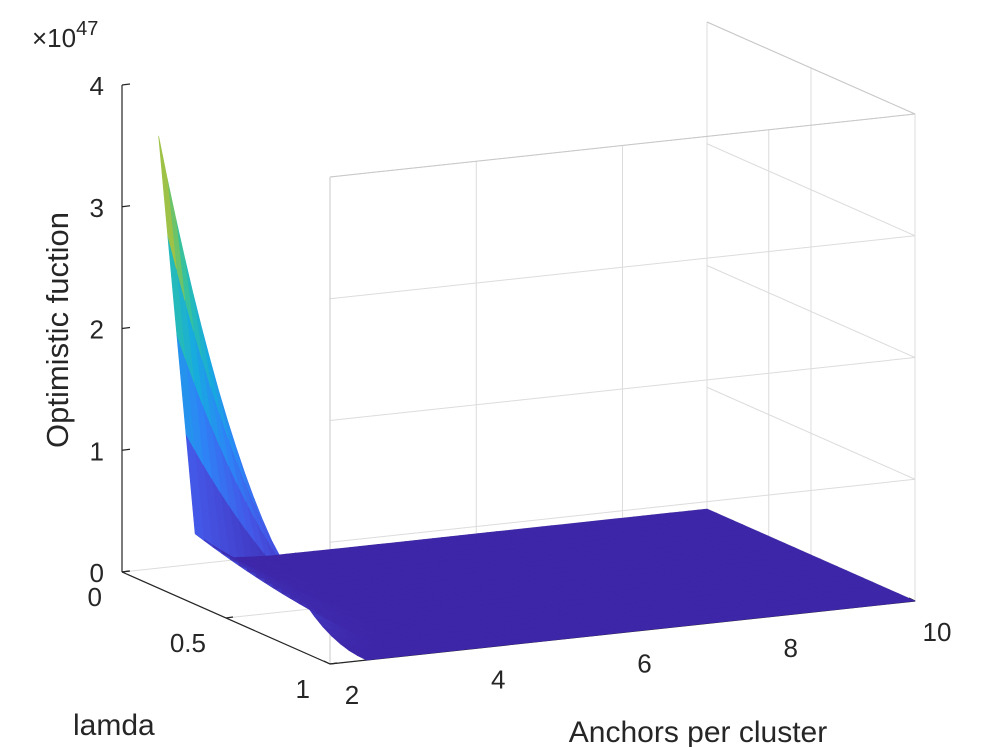 This screenshot has height=747, width=997. What do you see at coordinates (937, 632) in the screenshot?
I see `x-tick-label: 10` at bounding box center [937, 632].